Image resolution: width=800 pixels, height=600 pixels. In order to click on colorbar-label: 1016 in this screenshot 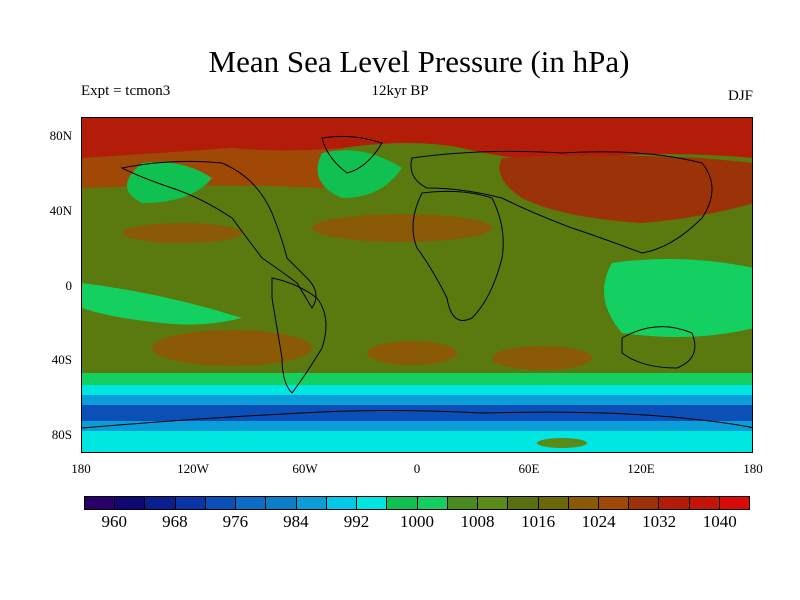, I will do `click(538, 521)`.